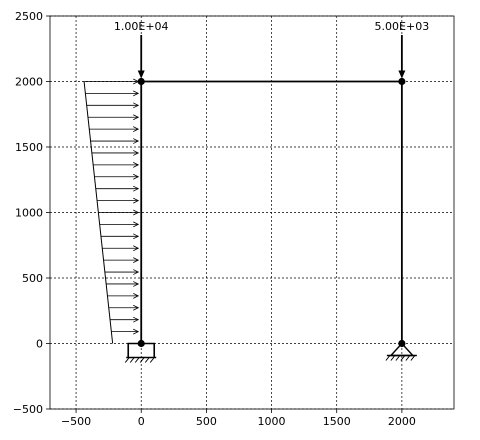 The image size is (480, 440). Describe the element at coordinates (402, 26) in the screenshot. I see `point-load-label: 5.00E+03` at that location.